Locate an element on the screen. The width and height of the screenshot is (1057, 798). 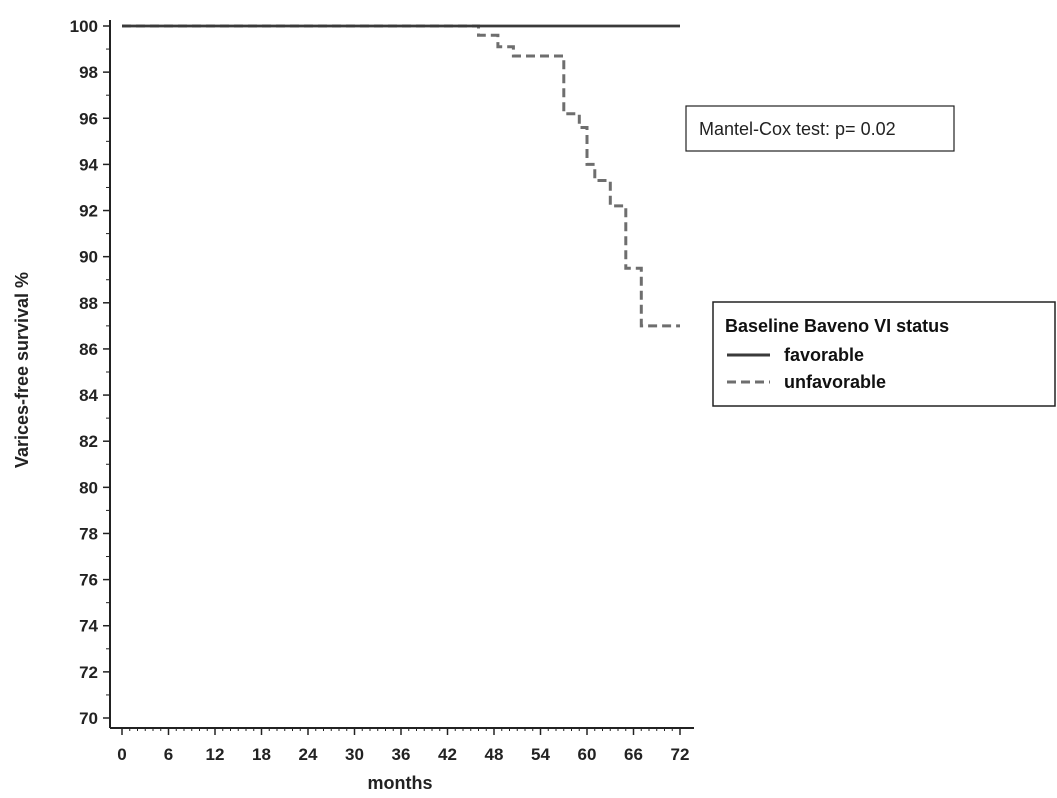
x-axis: 0 6 12 18 24 30 36 42 48 54 60 66 72 is located at coordinates (402, 745).